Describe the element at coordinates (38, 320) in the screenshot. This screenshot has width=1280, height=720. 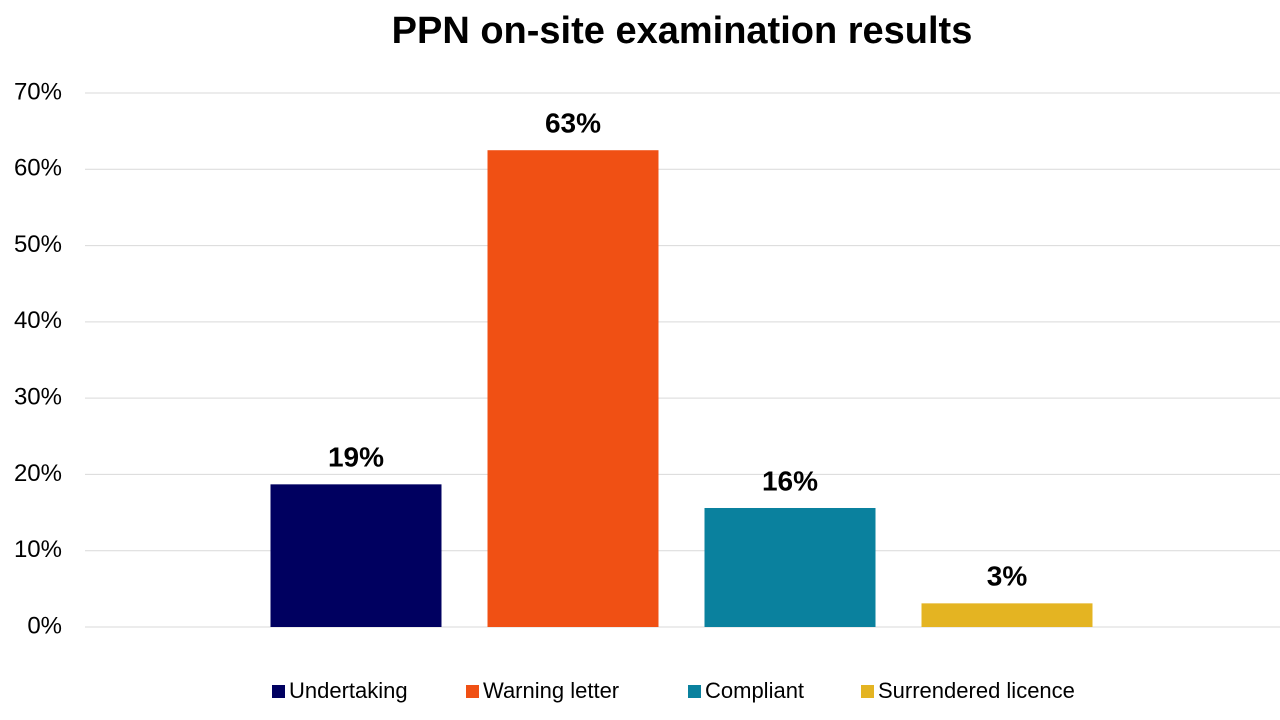
I see `y-tick-label: 40%` at that location.